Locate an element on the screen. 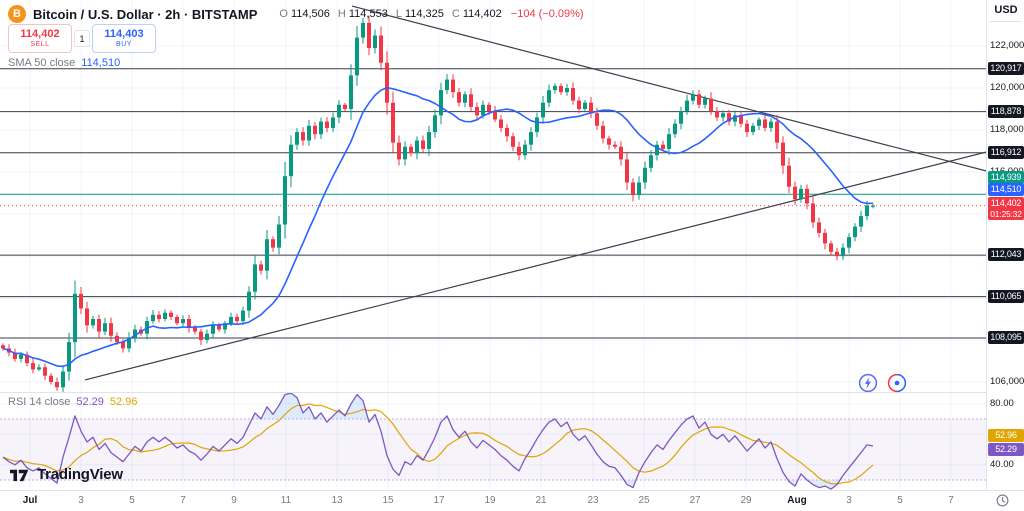  rsi-badge-52.29: 52.29 is located at coordinates (1006, 449).